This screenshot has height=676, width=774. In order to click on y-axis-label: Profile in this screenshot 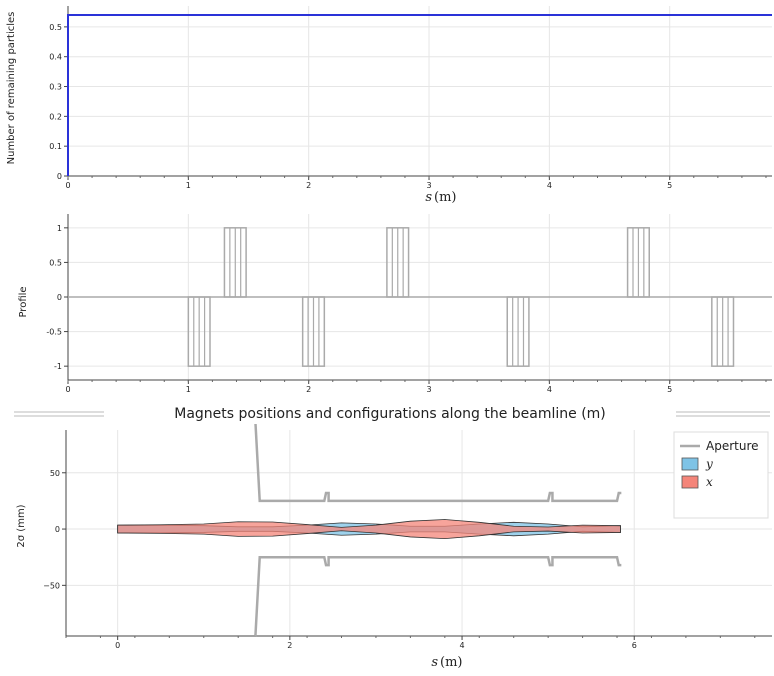, I will do `click(23, 301)`.